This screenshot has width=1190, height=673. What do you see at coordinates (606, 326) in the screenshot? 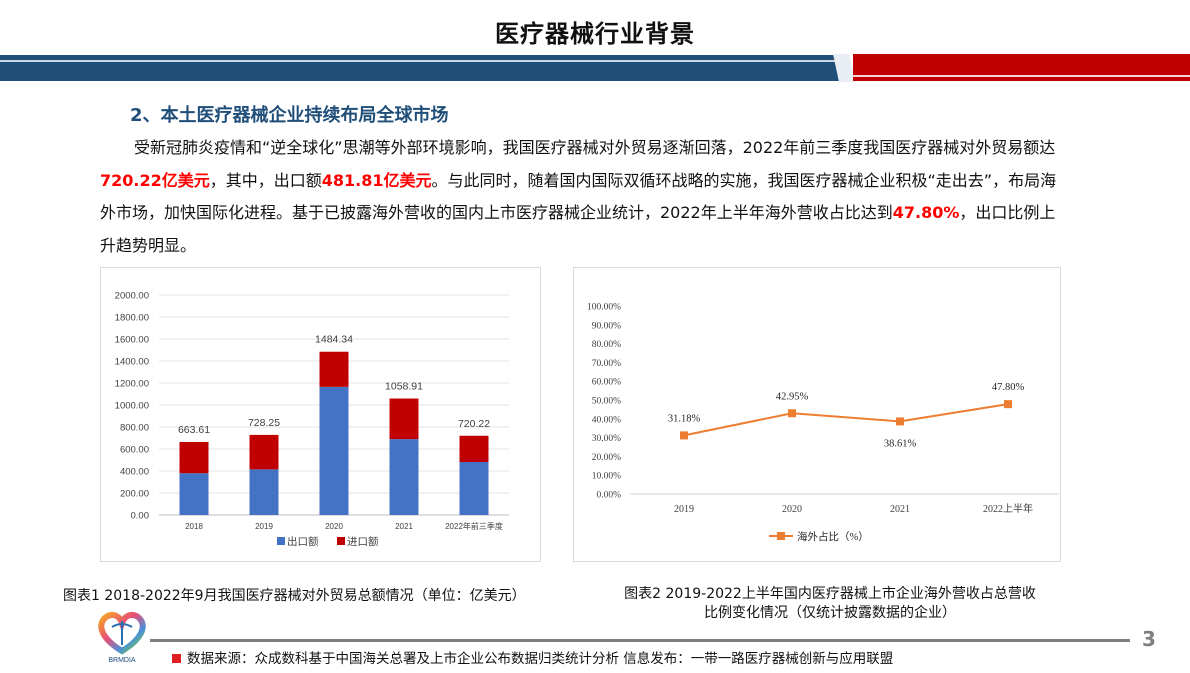
I see `y-tick-label: 90.00%` at bounding box center [606, 326].